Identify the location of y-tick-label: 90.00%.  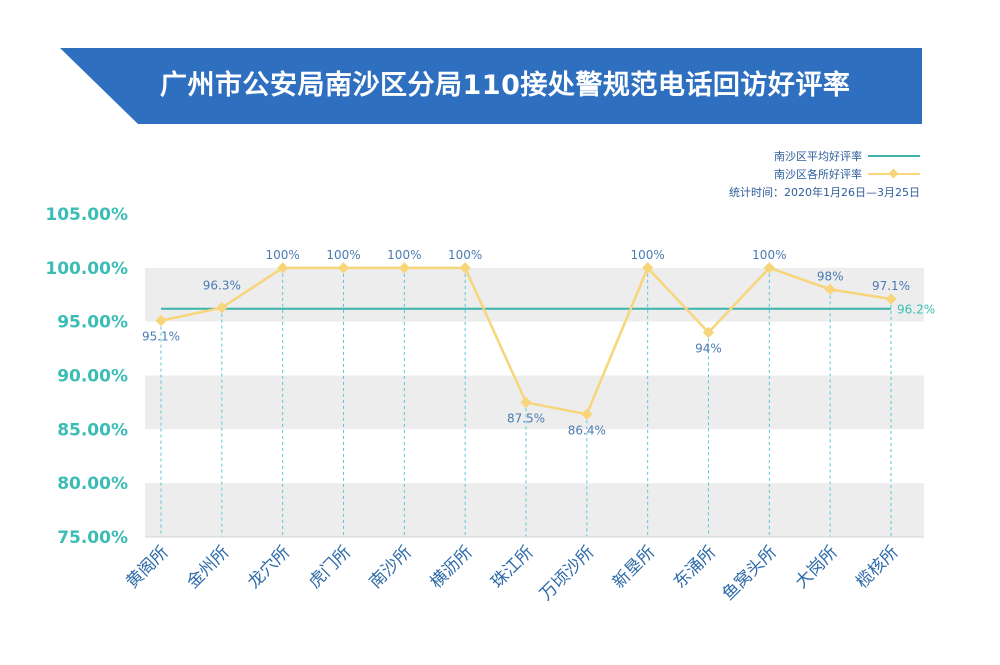
(92, 377).